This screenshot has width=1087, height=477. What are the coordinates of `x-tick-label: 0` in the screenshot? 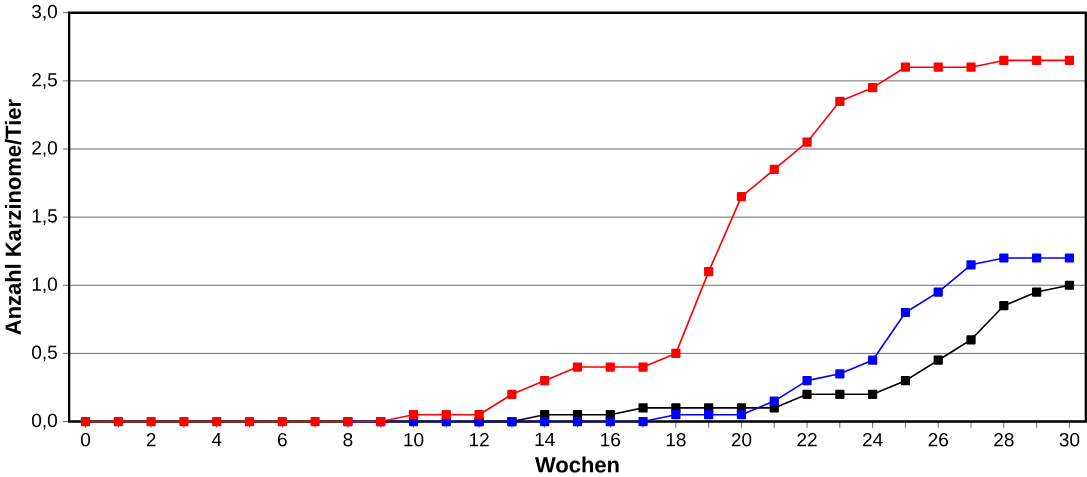 It's located at (85, 439).